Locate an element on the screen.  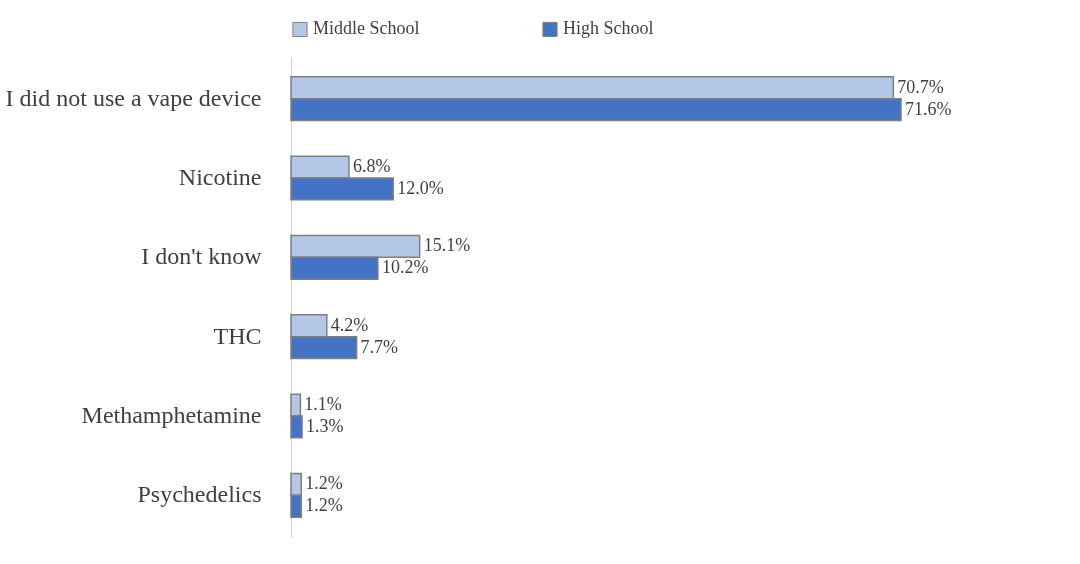
data-label: 1.3% is located at coordinates (325, 425).